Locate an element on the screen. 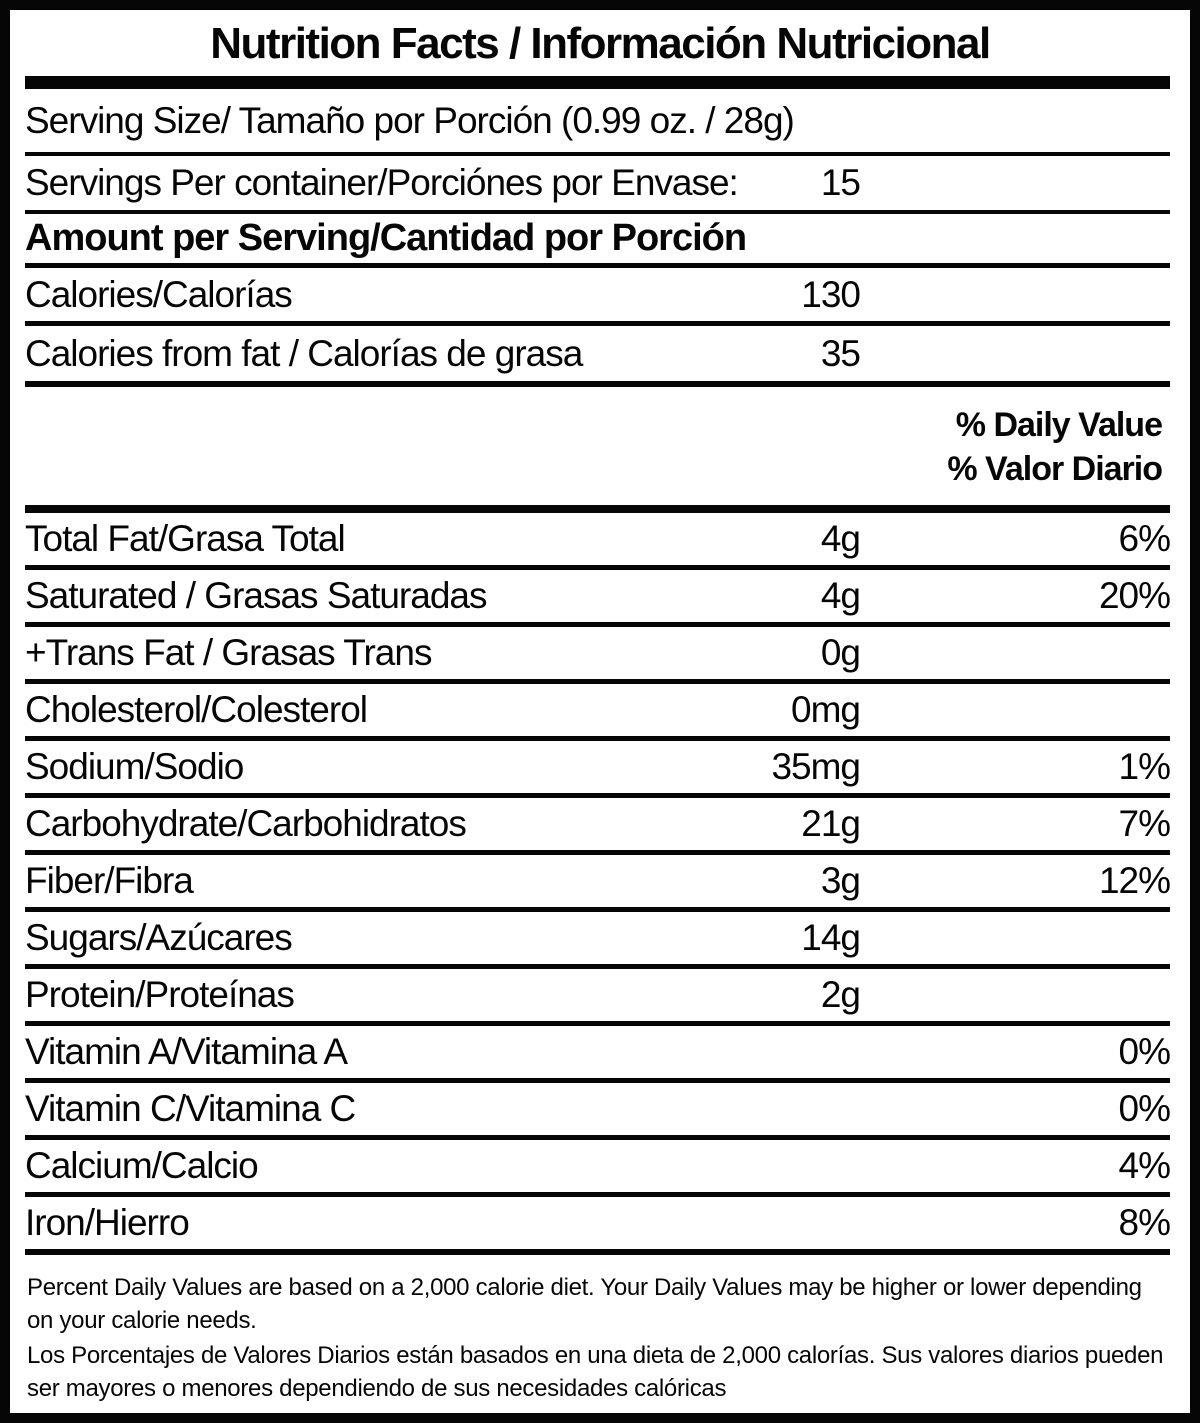  row-calories: Calories/Calorías 130 is located at coordinates (597, 297).